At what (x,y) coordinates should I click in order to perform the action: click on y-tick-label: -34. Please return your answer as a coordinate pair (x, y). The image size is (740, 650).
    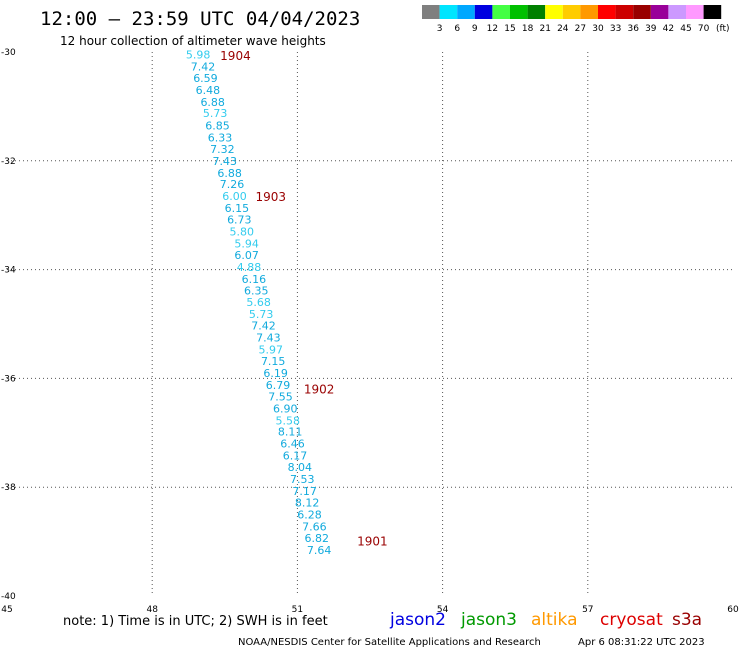
    Looking at the image, I should click on (8, 271).